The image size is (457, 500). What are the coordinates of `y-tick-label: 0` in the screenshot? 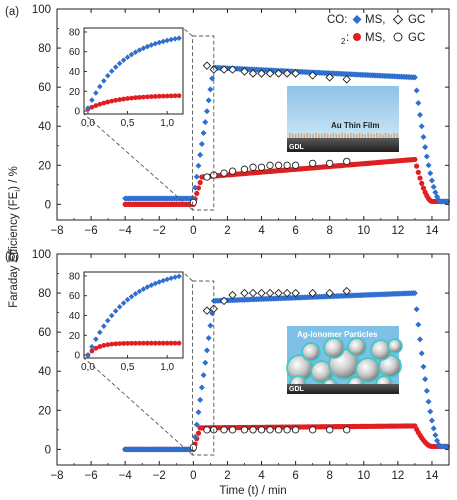 It's located at (48, 205).